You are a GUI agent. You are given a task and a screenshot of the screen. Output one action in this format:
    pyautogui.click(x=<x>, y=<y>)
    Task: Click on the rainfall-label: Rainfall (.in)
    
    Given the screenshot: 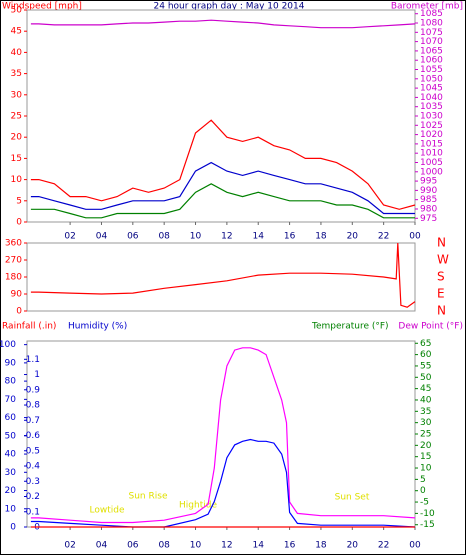 What is the action you would take?
    pyautogui.click(x=29, y=327)
    